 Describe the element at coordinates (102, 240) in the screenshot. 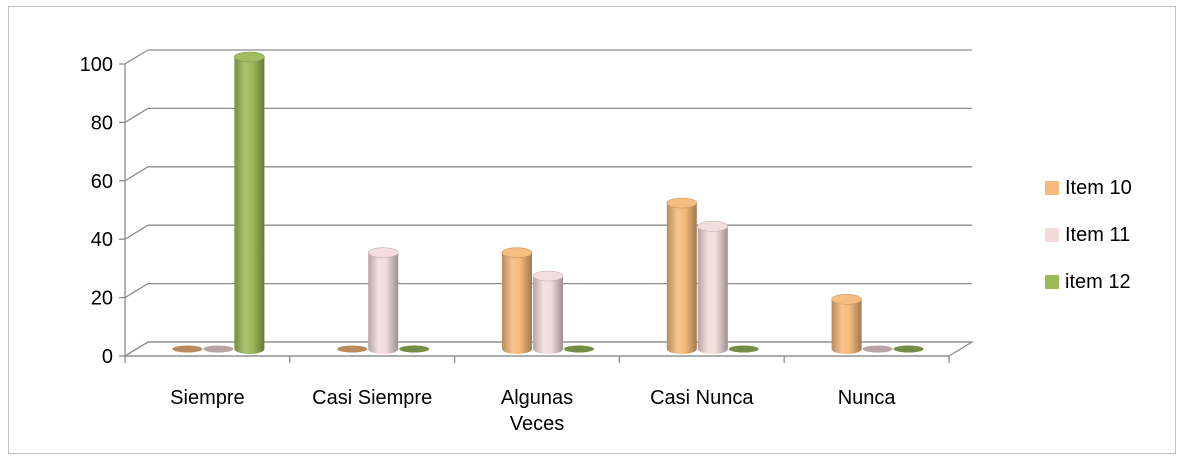

I see `y-tick-label: 40` at that location.